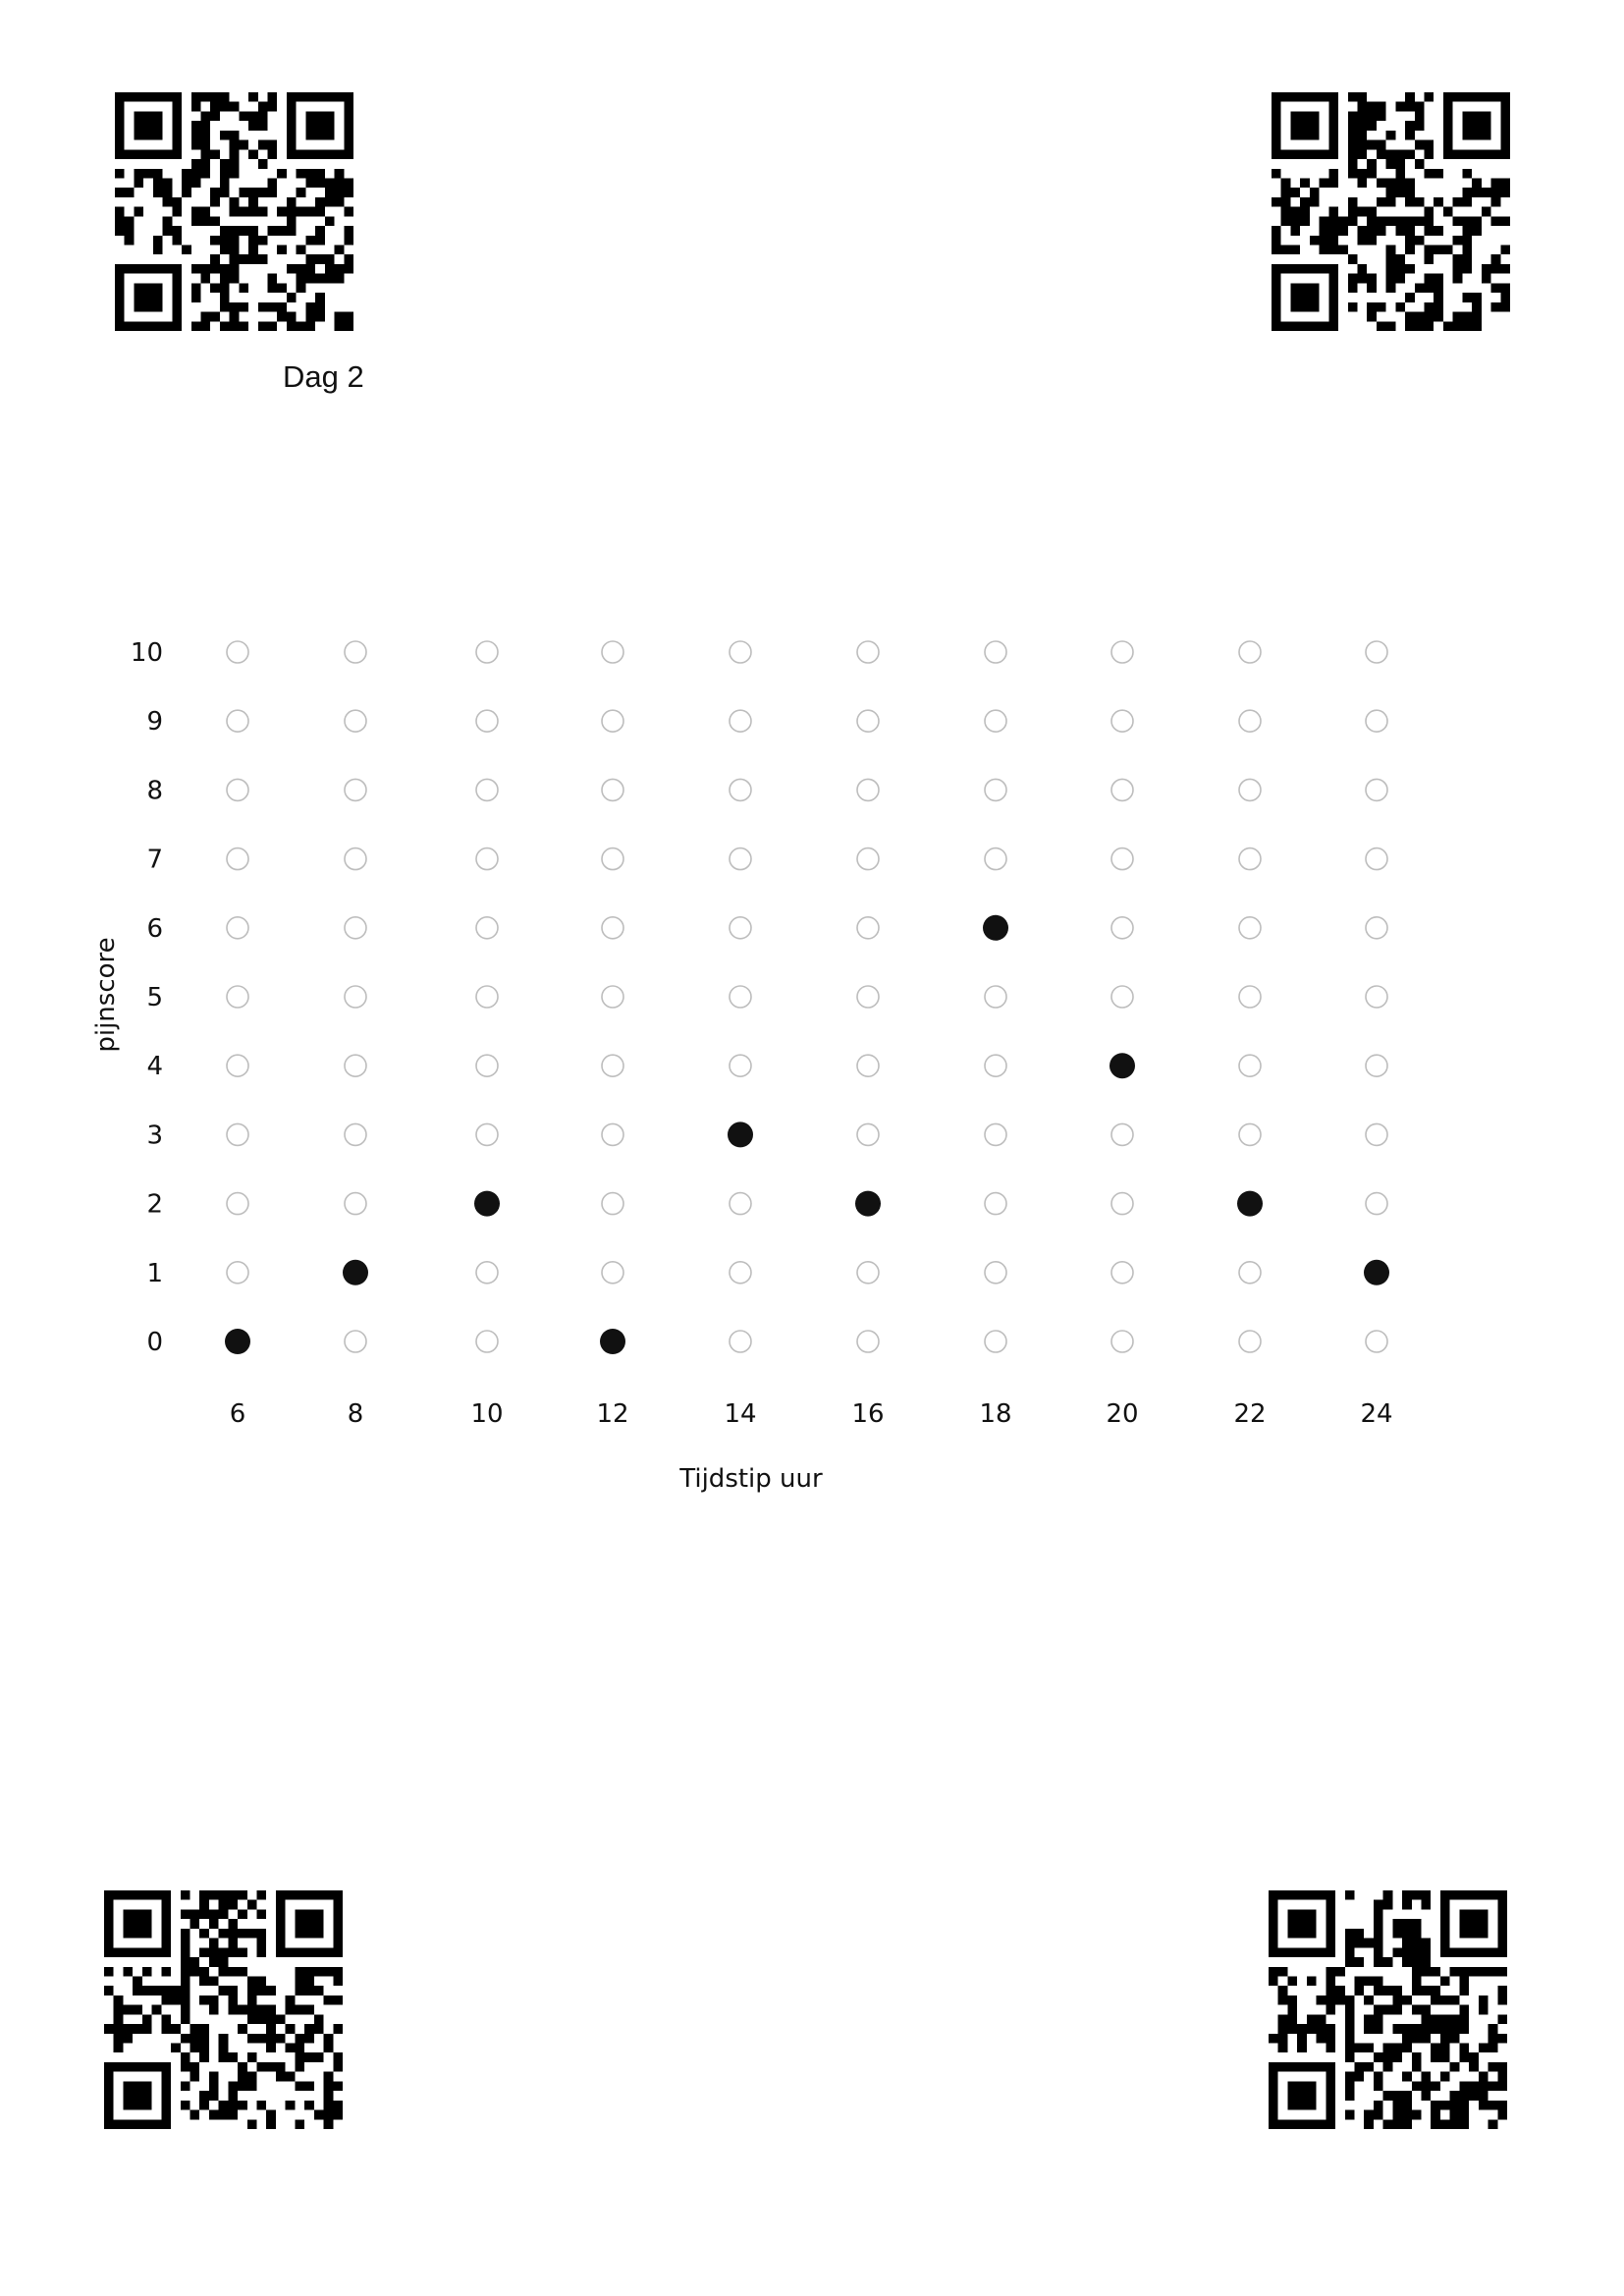  Describe the element at coordinates (1376, 1414) in the screenshot. I see `x-tick-label: 24` at that location.